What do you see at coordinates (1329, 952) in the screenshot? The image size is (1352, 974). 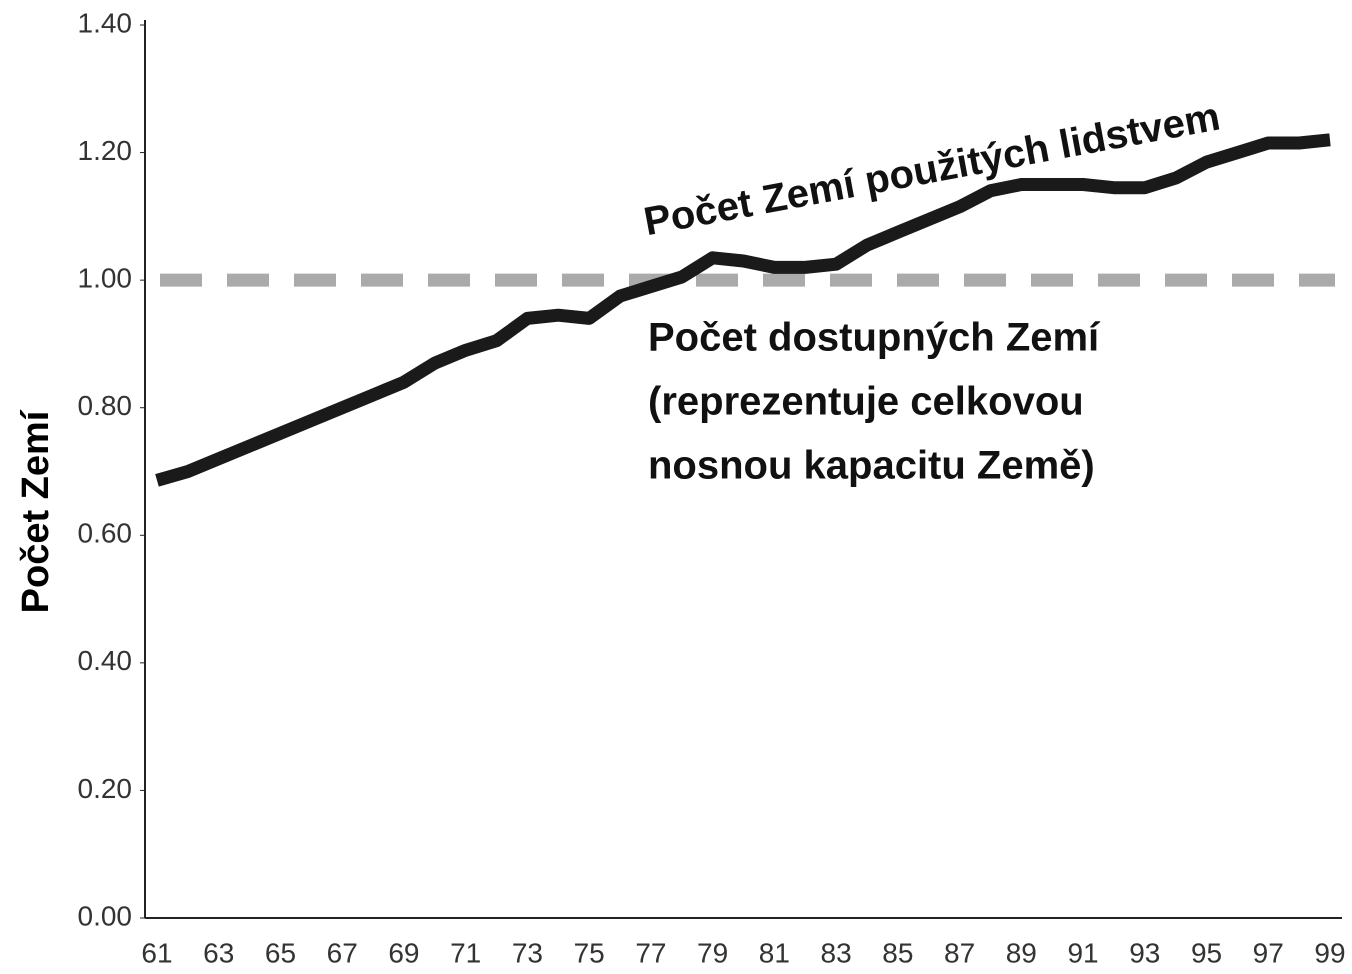 I see `x-tick-label: 99` at bounding box center [1329, 952].